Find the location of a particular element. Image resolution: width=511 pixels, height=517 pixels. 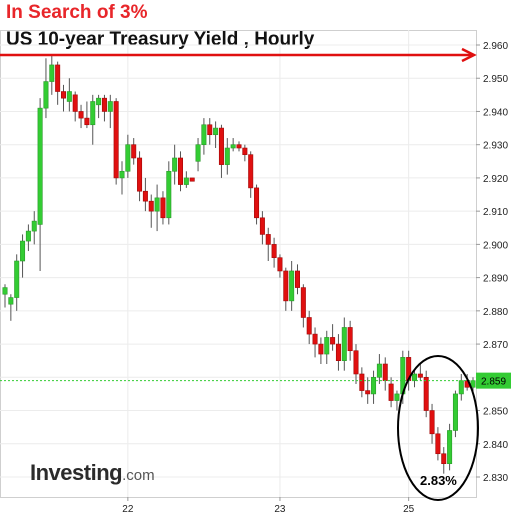

current-price-label: 2.859 is located at coordinates (493, 382).